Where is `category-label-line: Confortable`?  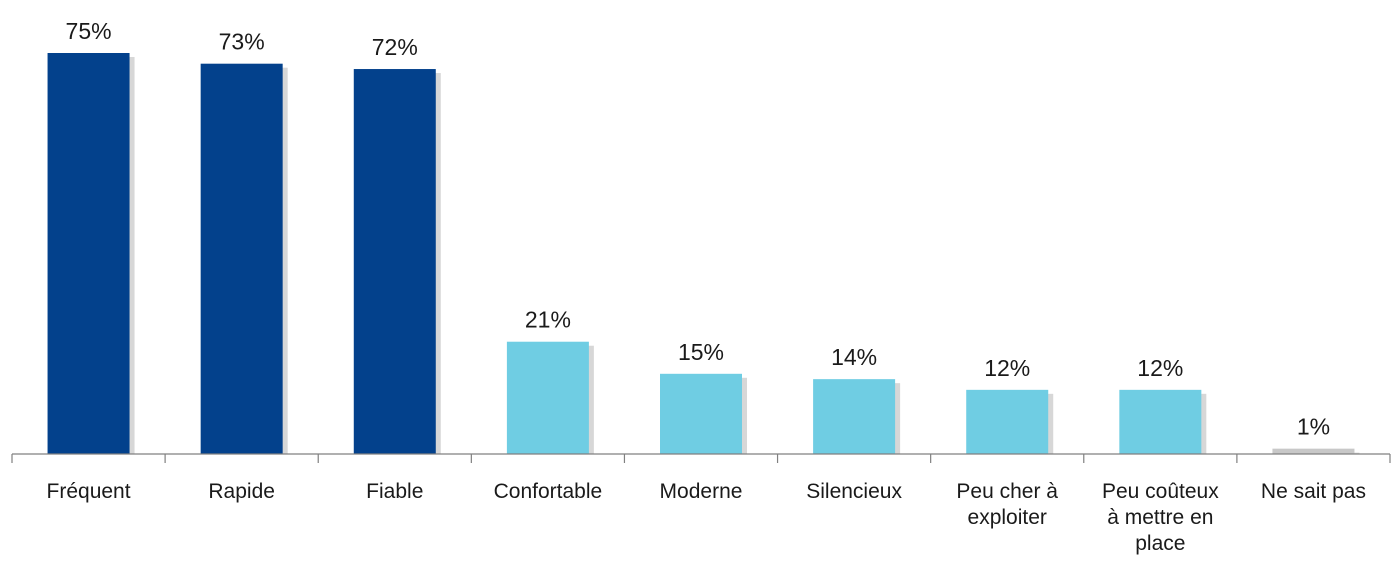 category-label-line: Confortable is located at coordinates (548, 491).